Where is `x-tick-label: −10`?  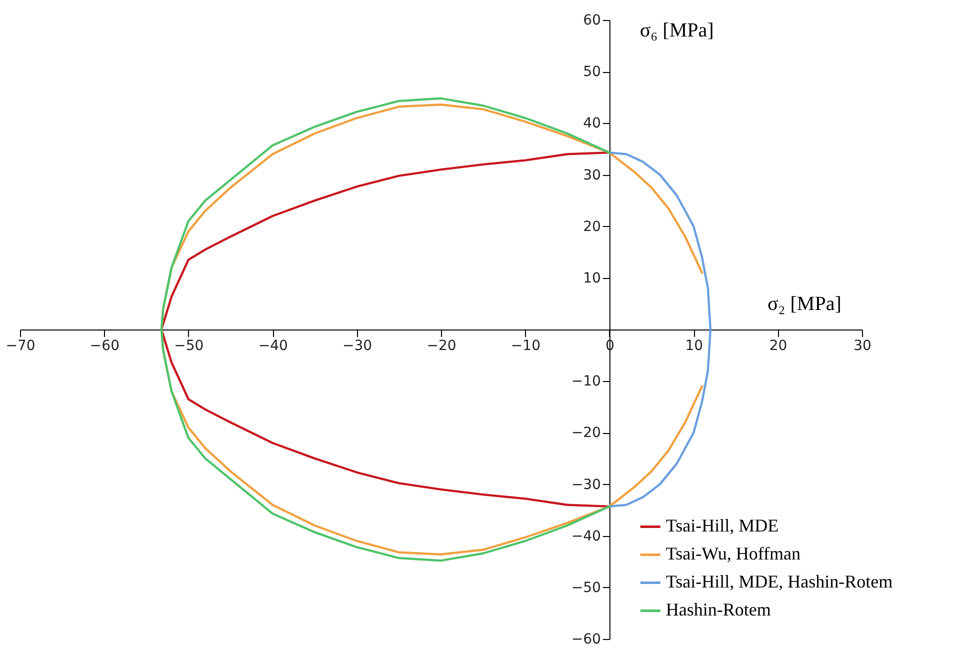 x-tick-label: −10 is located at coordinates (525, 346).